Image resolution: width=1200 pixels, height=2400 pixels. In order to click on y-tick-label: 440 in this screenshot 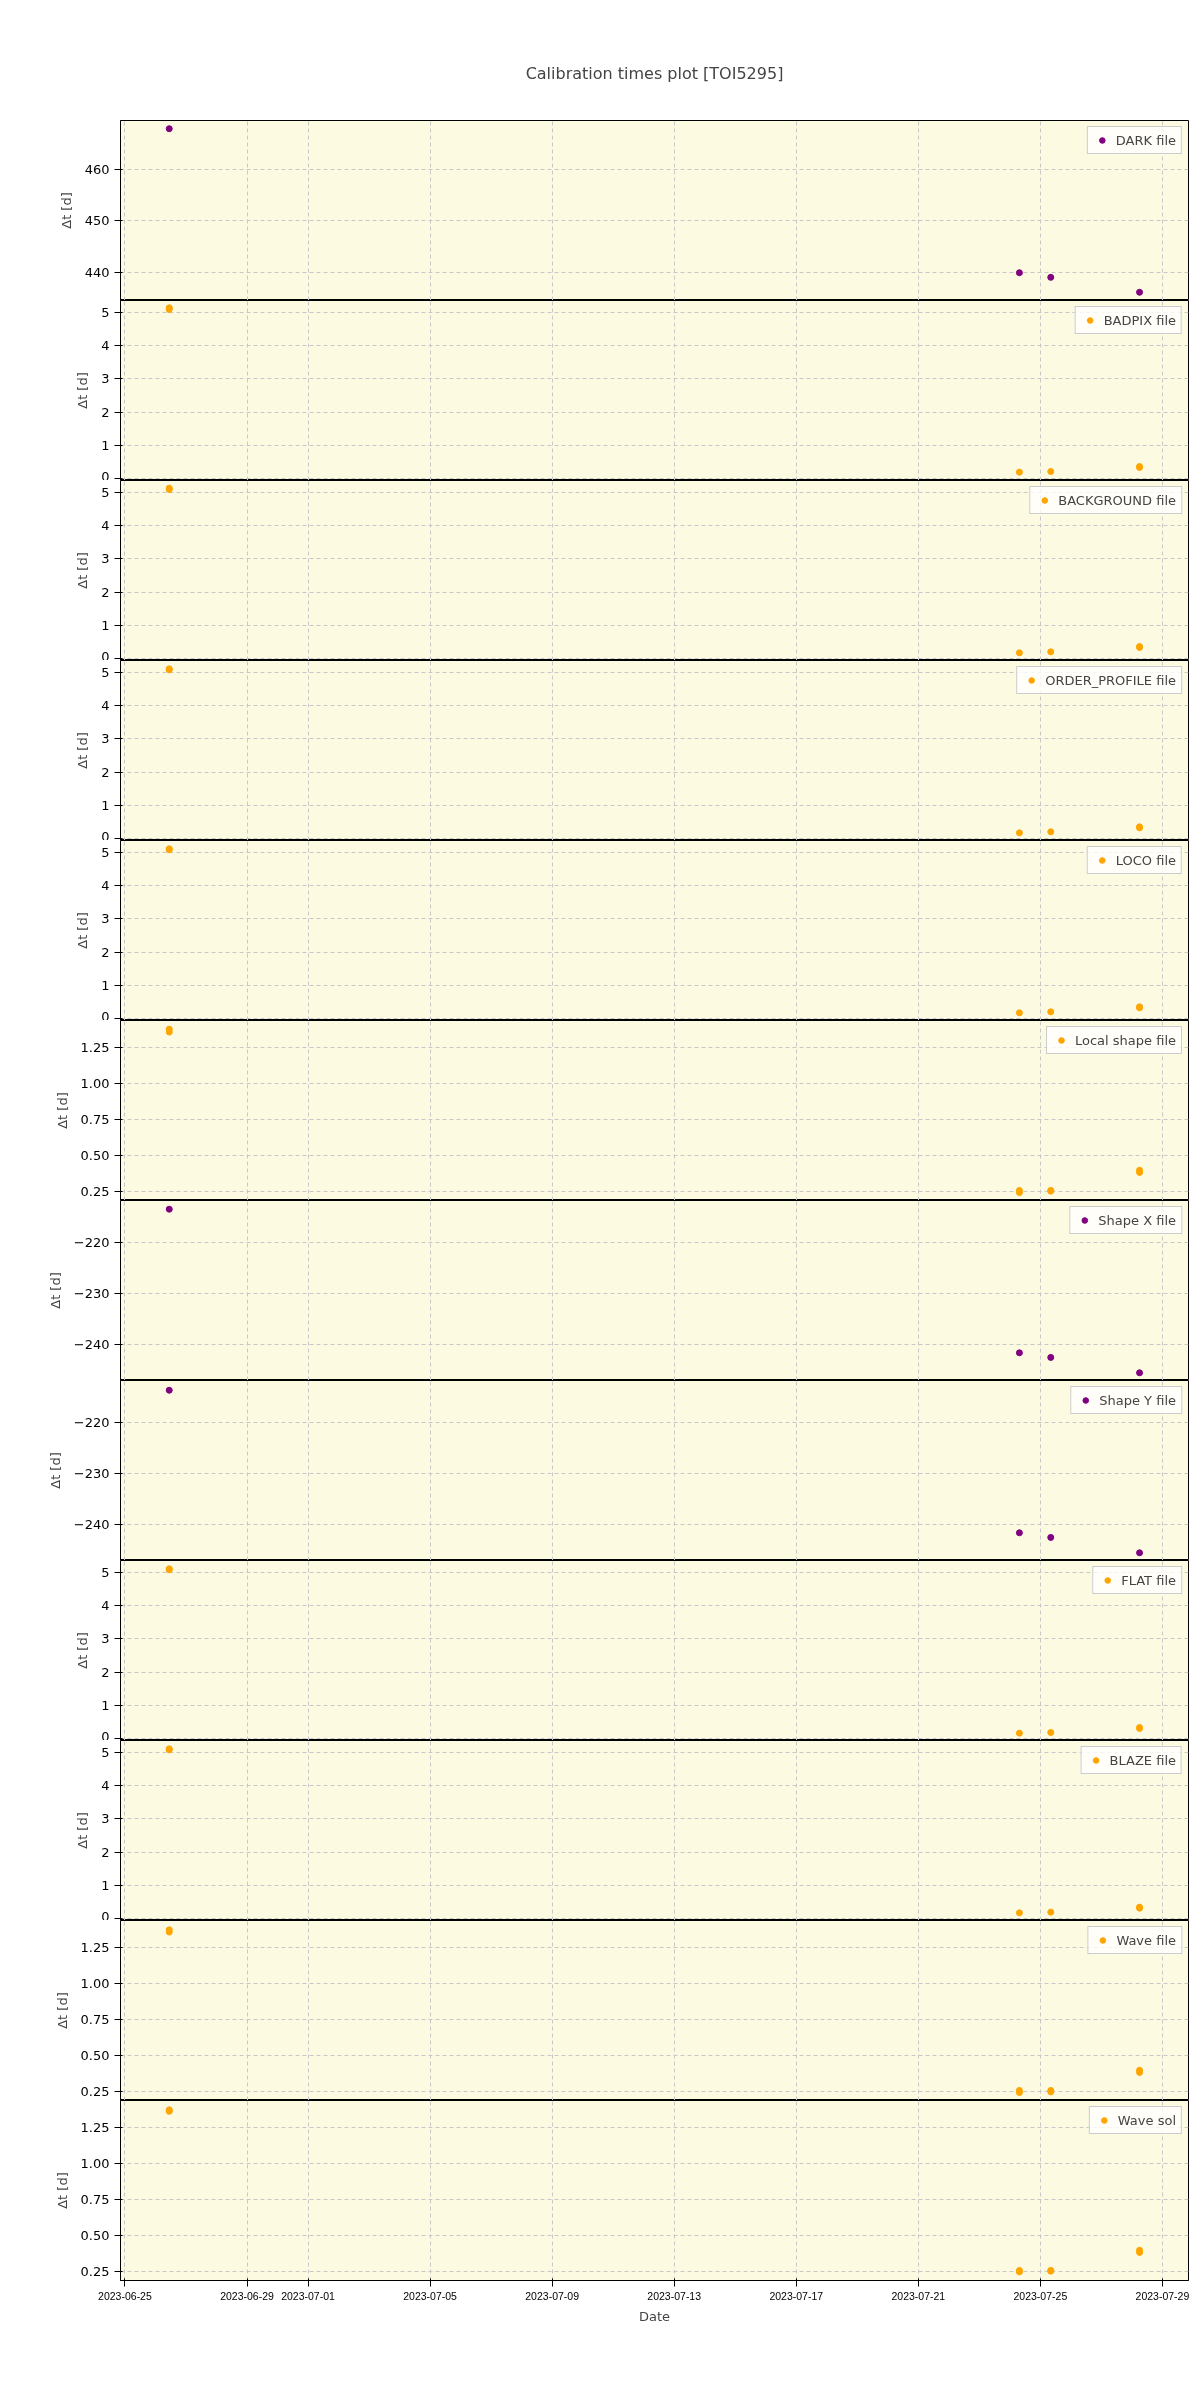, I will do `click(97, 272)`.